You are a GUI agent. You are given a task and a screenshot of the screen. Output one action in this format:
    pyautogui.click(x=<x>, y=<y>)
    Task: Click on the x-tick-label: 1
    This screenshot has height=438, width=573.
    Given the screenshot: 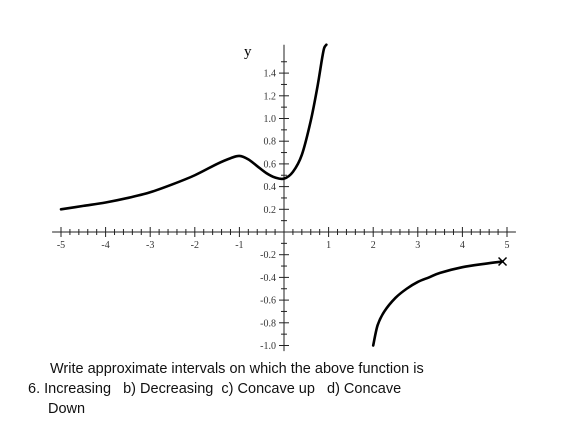 What is the action you would take?
    pyautogui.click(x=328, y=245)
    